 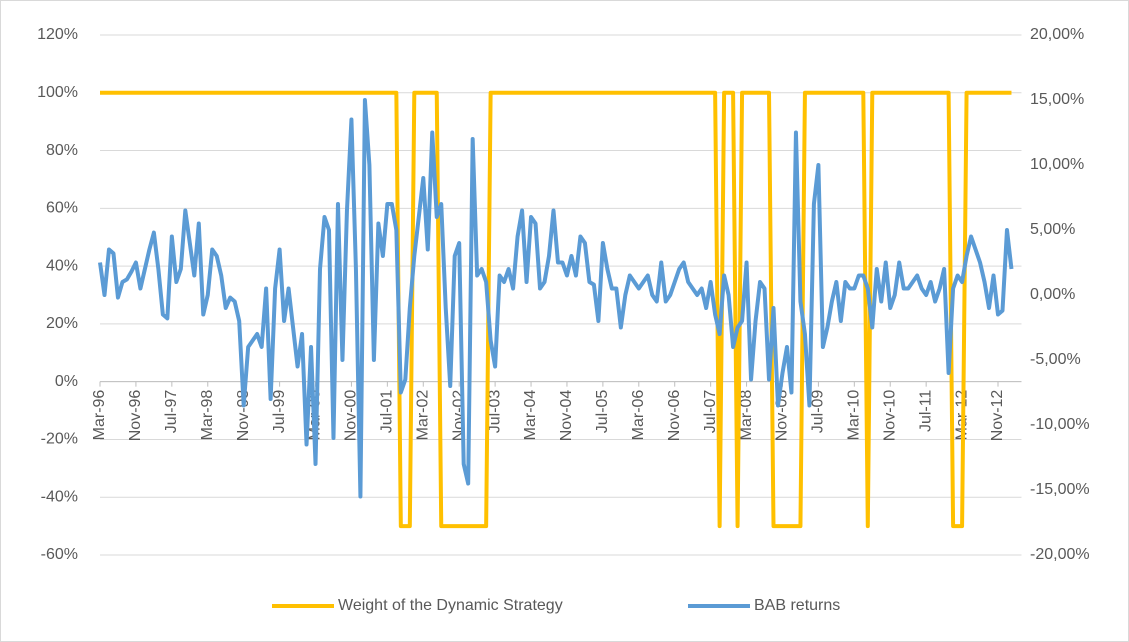 What do you see at coordinates (62, 323) in the screenshot?
I see `y-tick-label: 20%` at bounding box center [62, 323].